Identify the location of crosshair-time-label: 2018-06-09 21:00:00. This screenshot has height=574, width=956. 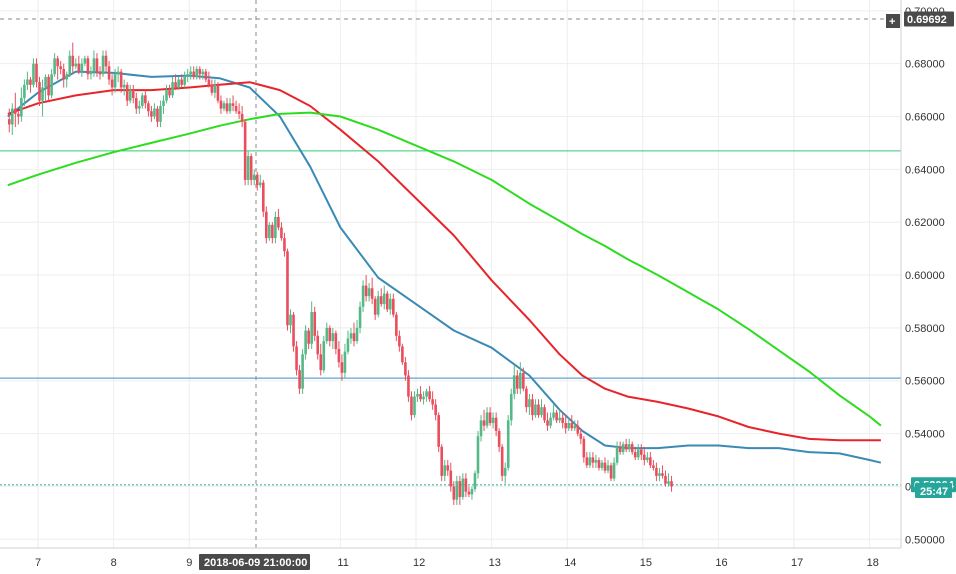
(255, 563).